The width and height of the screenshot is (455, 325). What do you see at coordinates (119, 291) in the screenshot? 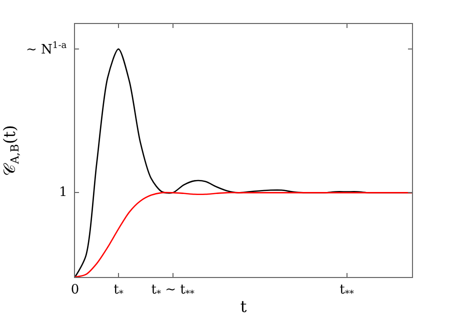
I see `x-tick-label: t$_{*}$` at bounding box center [119, 291].